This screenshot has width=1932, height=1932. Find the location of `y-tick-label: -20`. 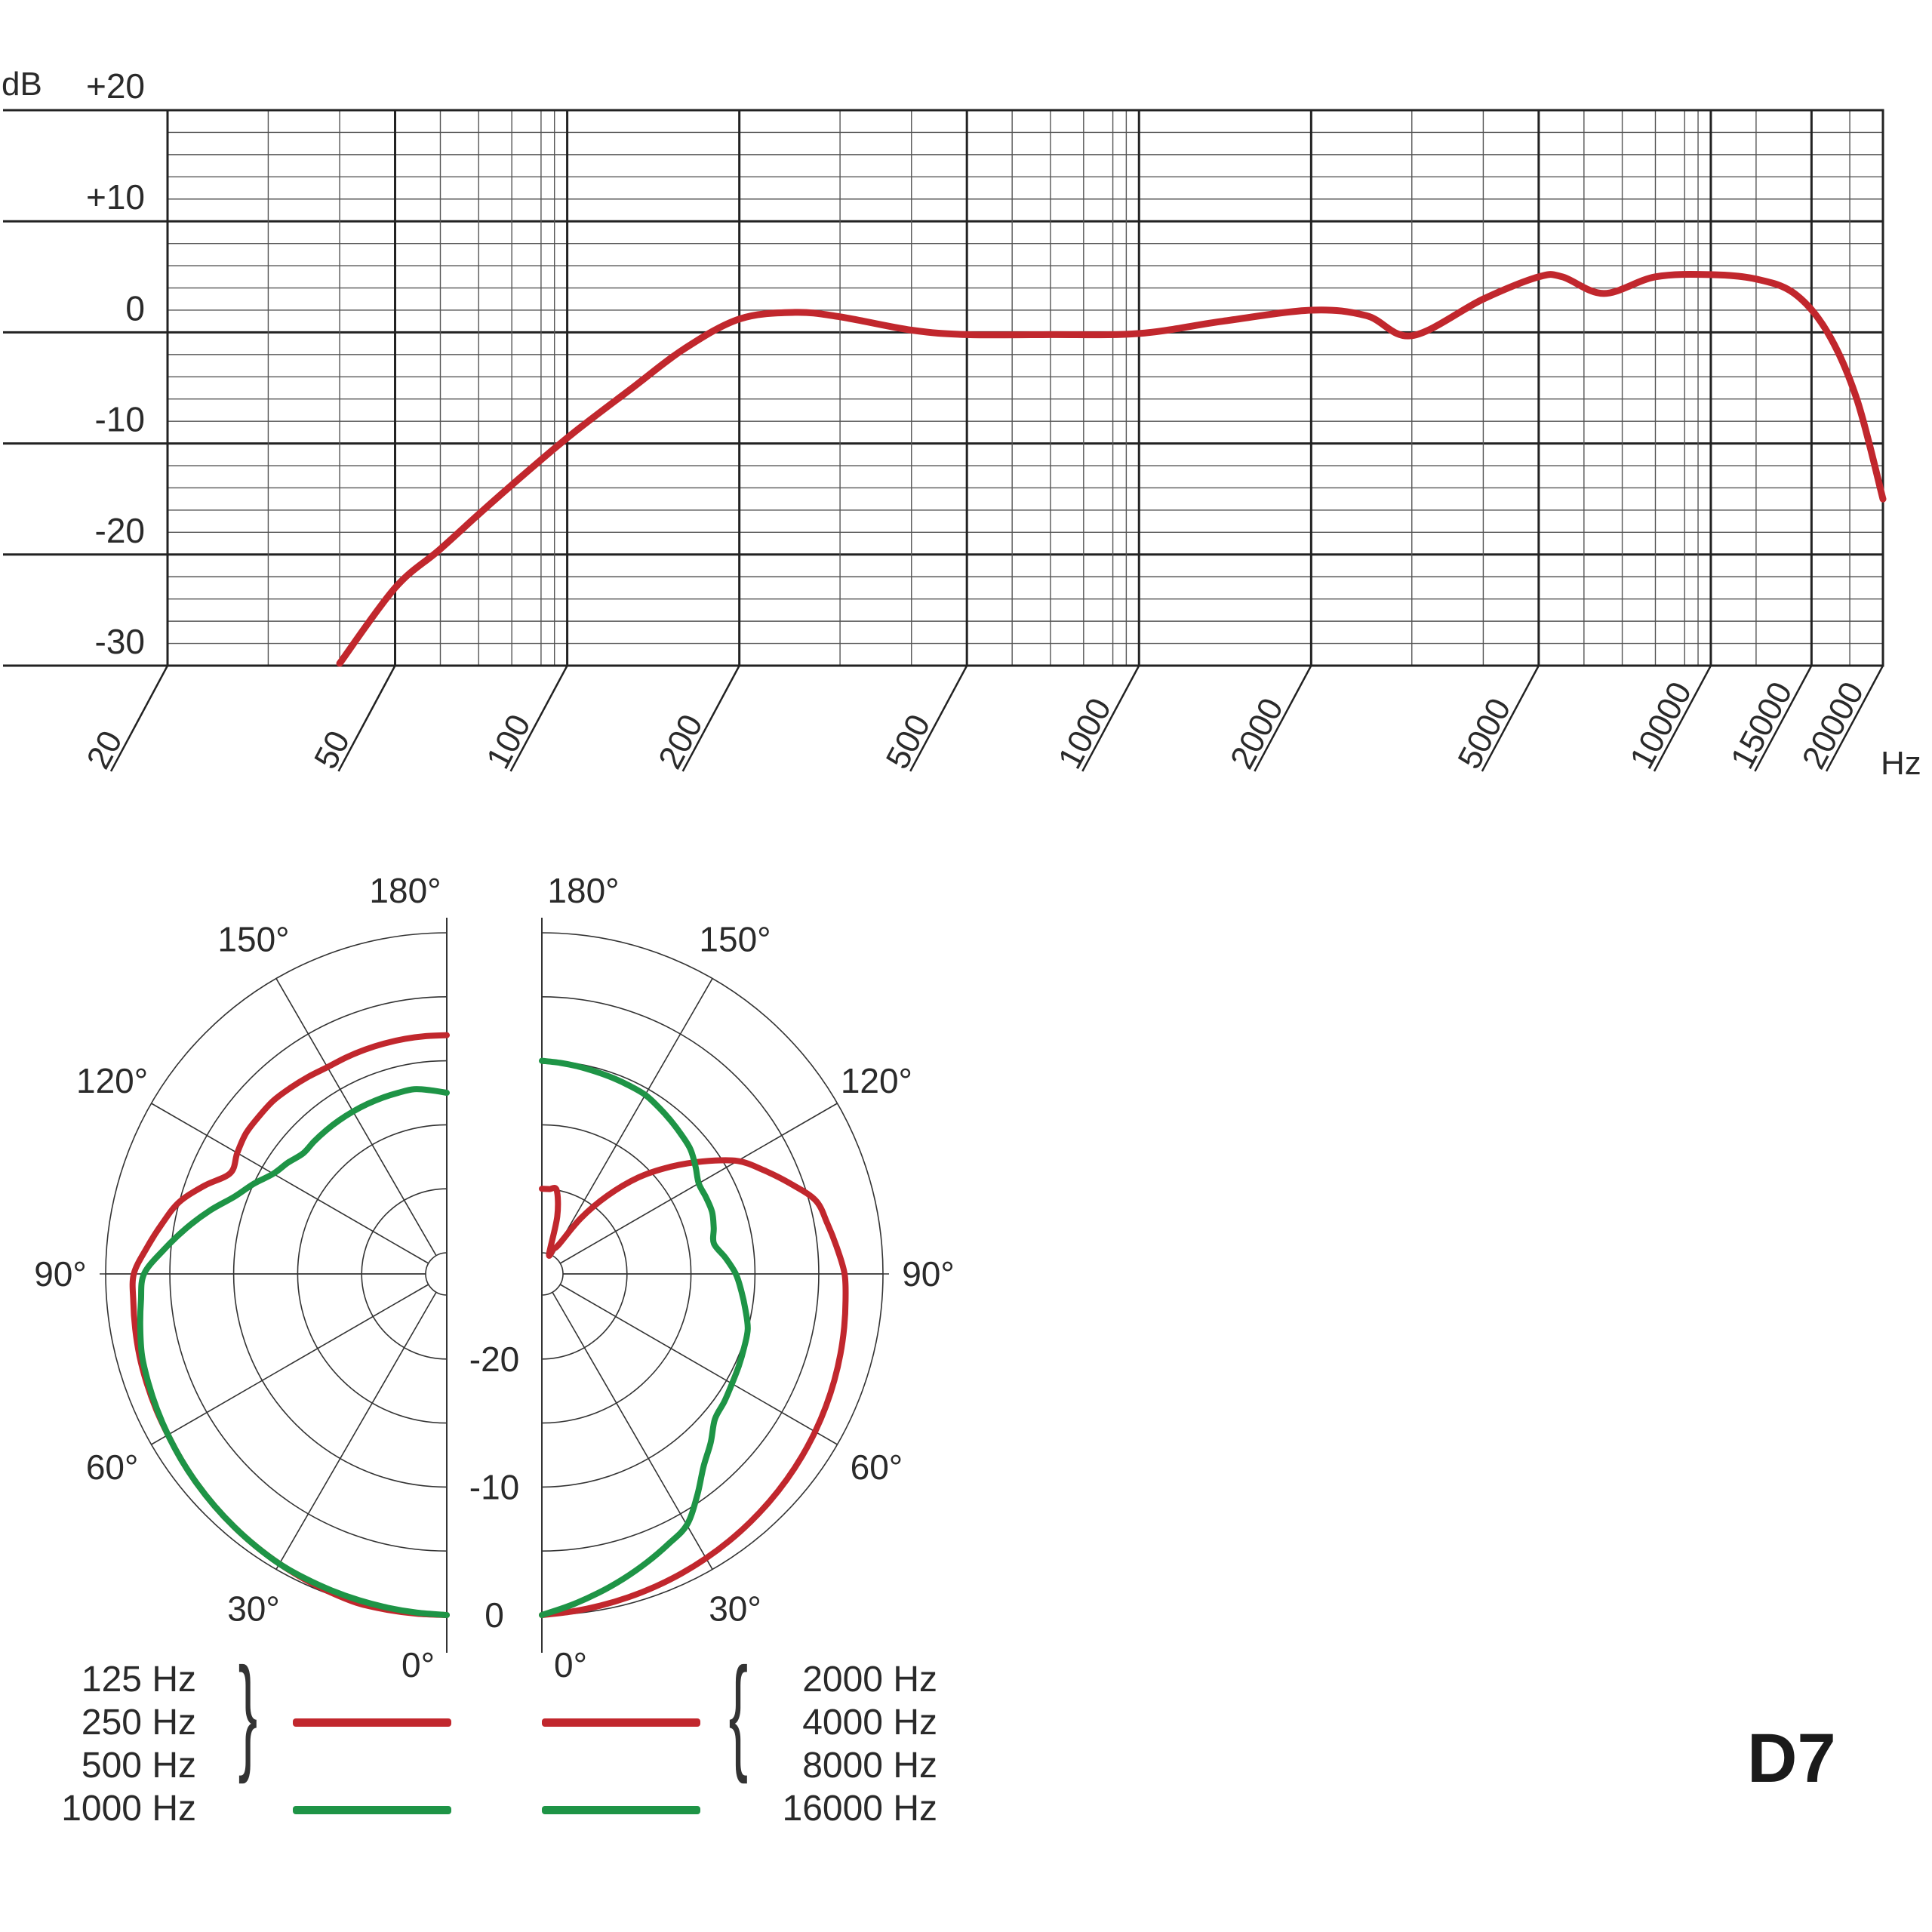

y-tick-label: -20 is located at coordinates (120, 530).